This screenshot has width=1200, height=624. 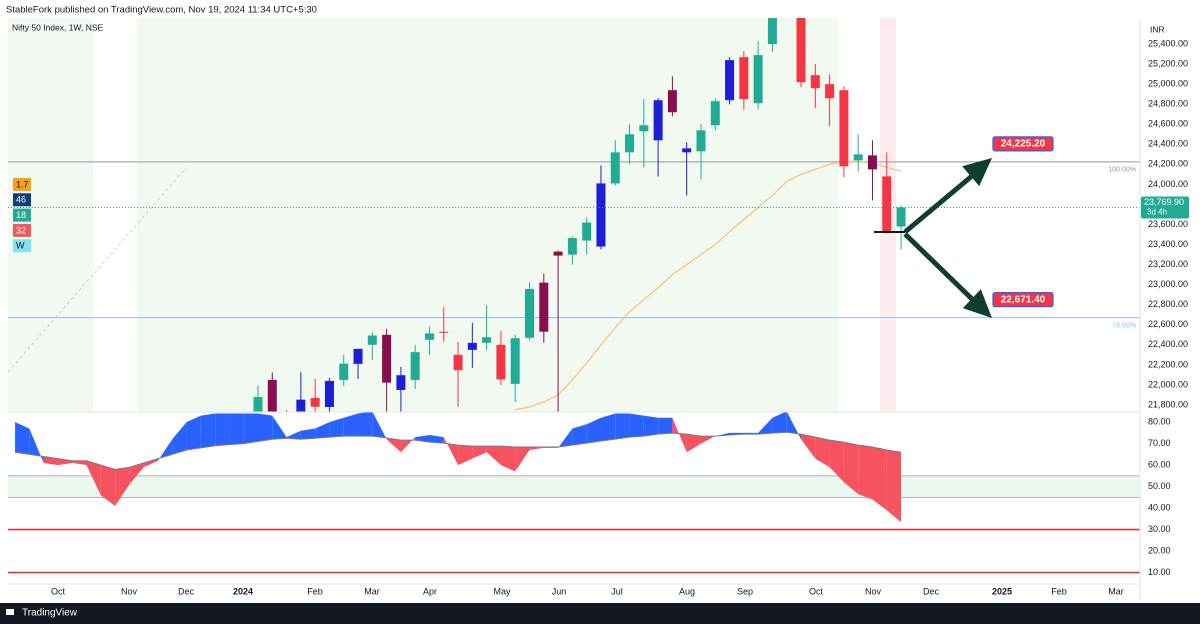 I want to click on y-tick-label: 25,400.00, so click(x=1168, y=43).